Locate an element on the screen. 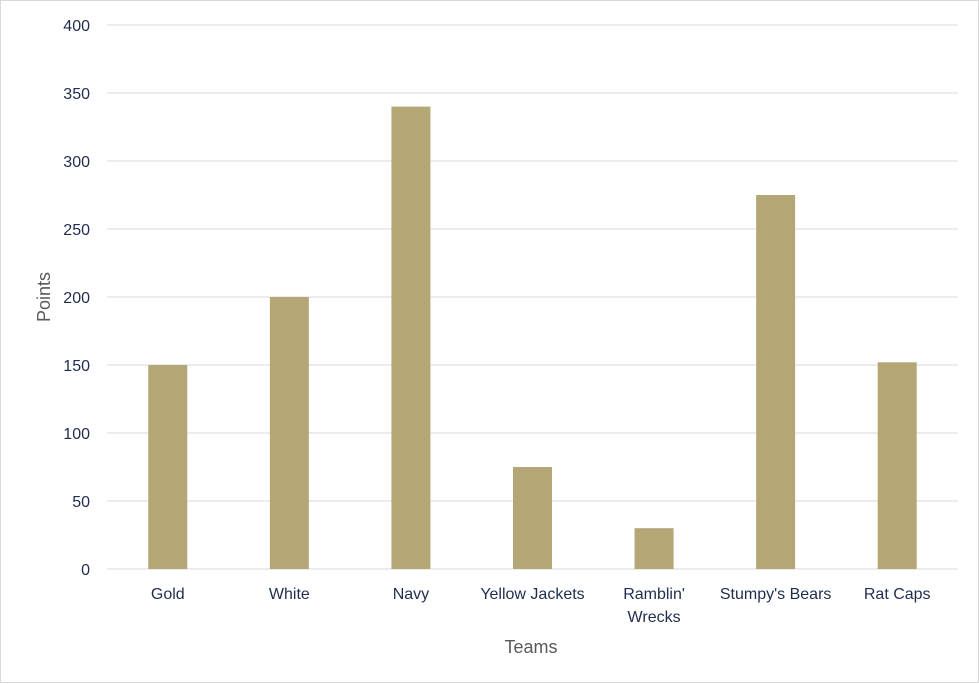  bar-gold is located at coordinates (168, 467).